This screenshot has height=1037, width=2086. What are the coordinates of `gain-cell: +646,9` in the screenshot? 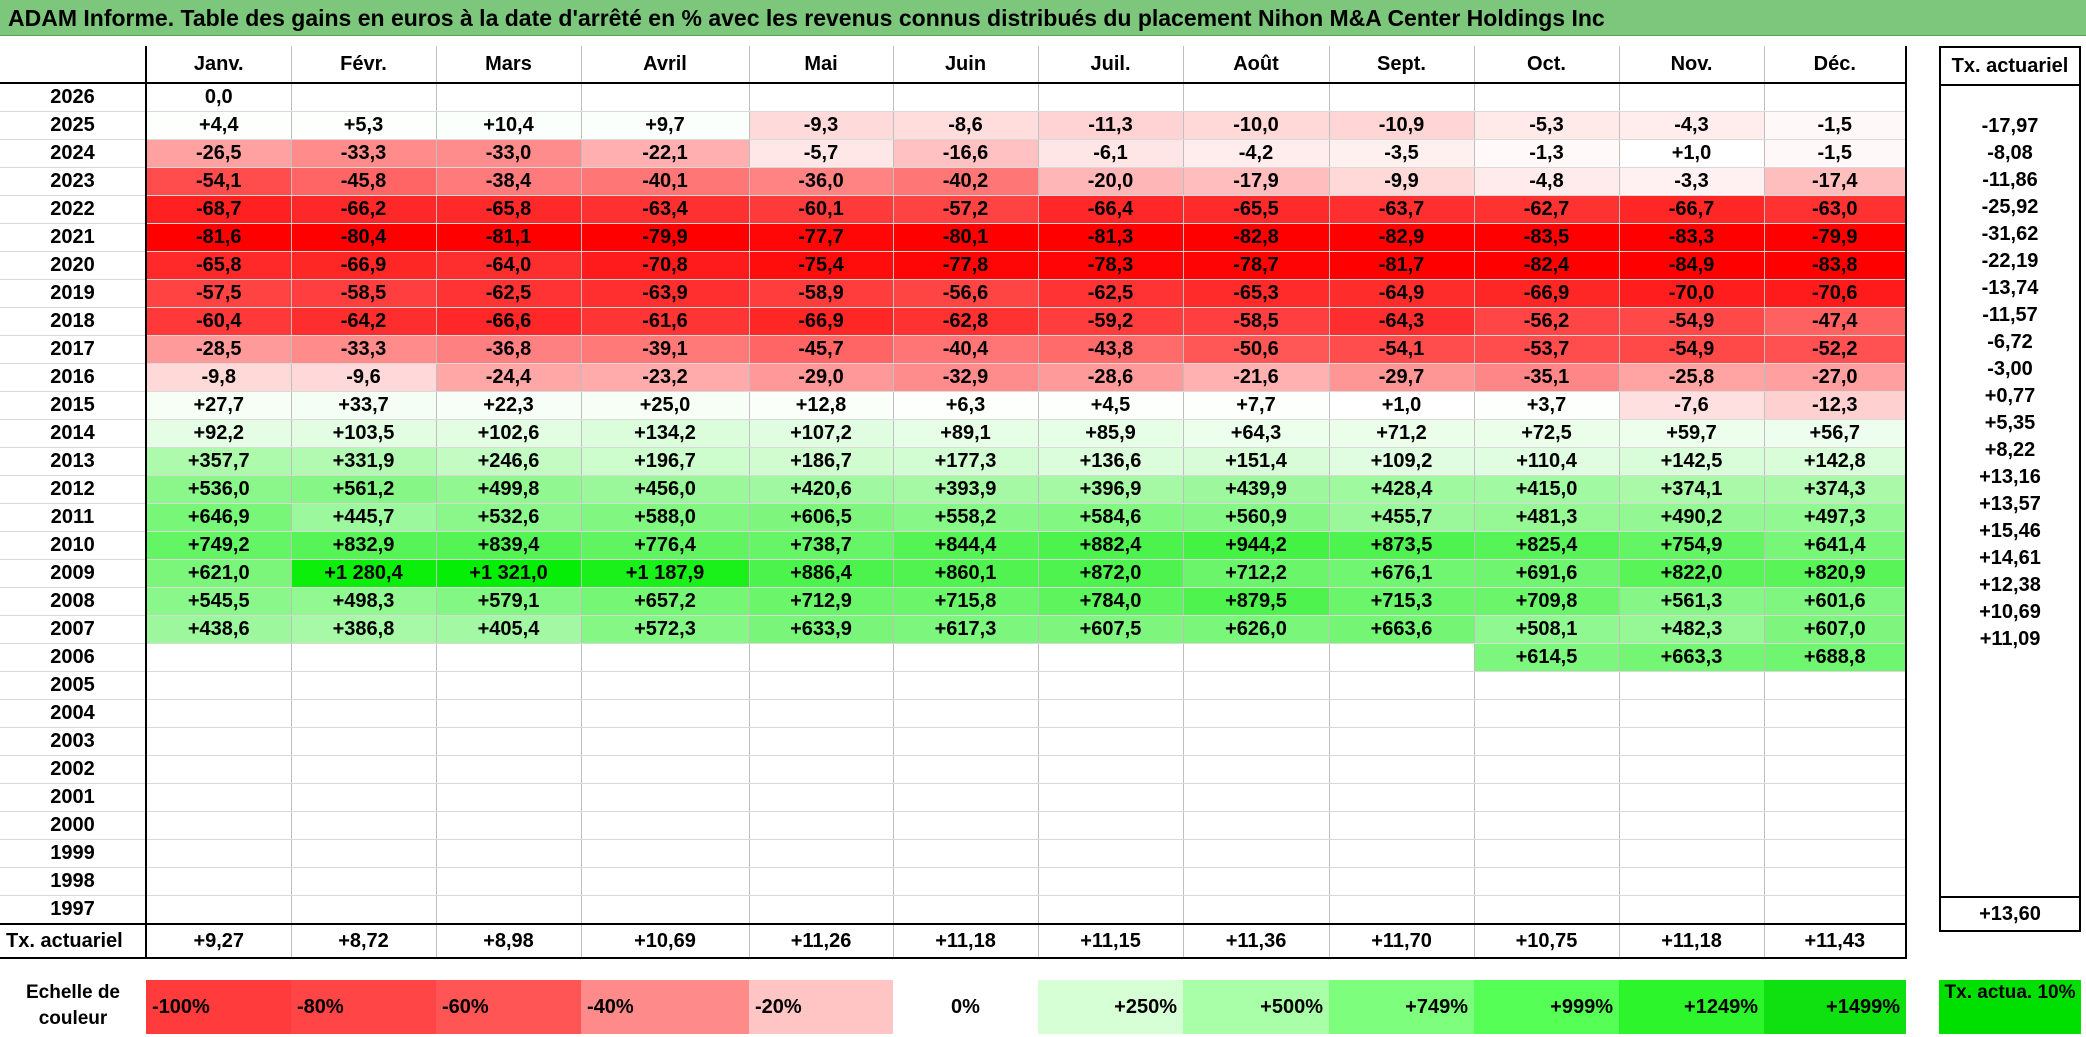 It's located at (218, 517).